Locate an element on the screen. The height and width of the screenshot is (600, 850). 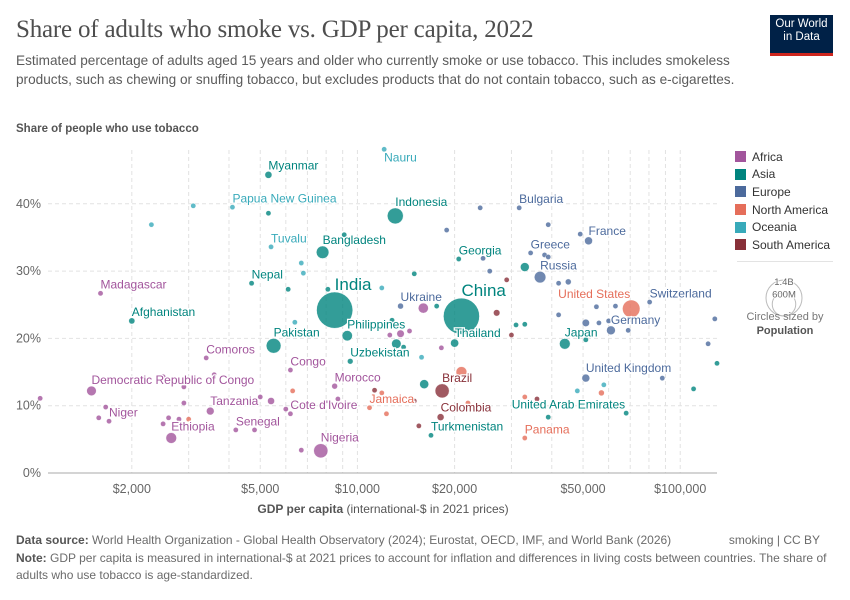
legend-item-asia: Asia is located at coordinates (782, 175).